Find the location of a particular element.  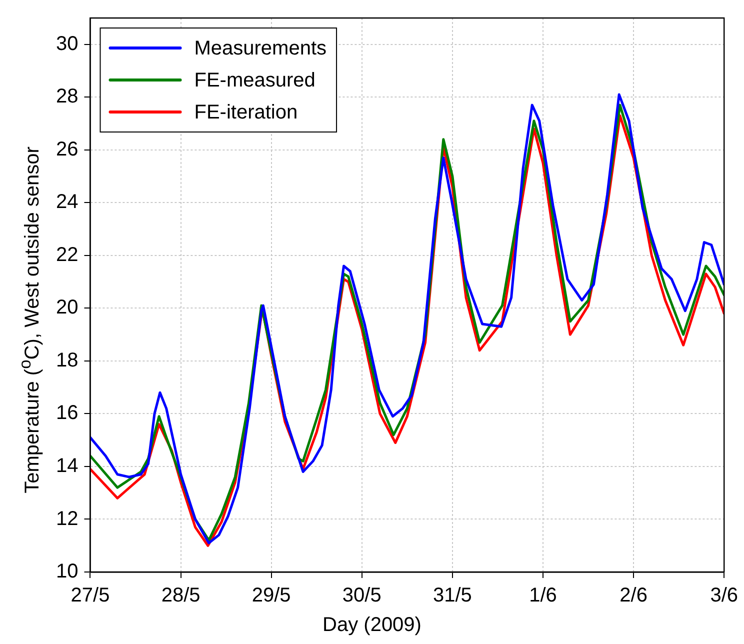

y-tick-label: 12 is located at coordinates (67, 519).